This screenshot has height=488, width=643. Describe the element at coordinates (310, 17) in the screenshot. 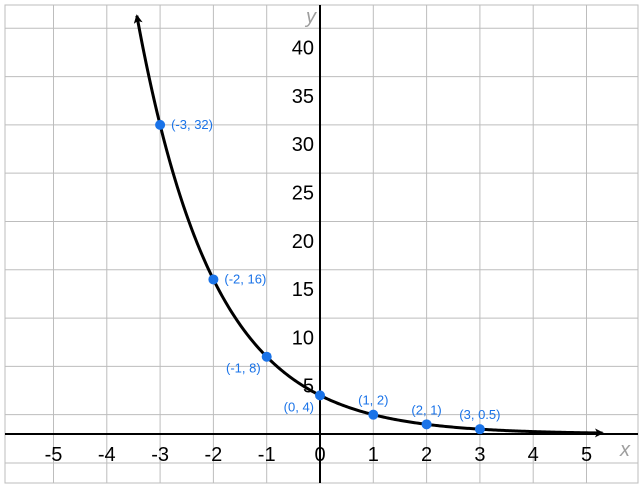

I see `y-axis-label: y` at that location.